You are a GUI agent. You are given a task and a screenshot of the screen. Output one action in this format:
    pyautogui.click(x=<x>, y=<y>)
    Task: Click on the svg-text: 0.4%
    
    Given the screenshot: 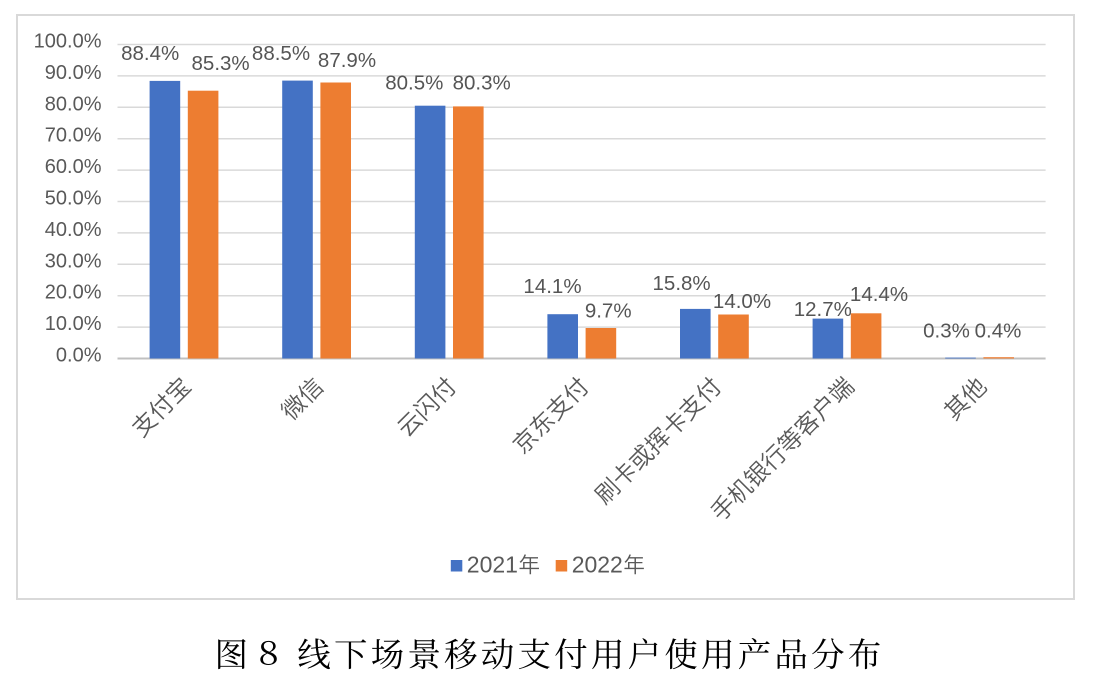 What is the action you would take?
    pyautogui.click(x=998, y=331)
    